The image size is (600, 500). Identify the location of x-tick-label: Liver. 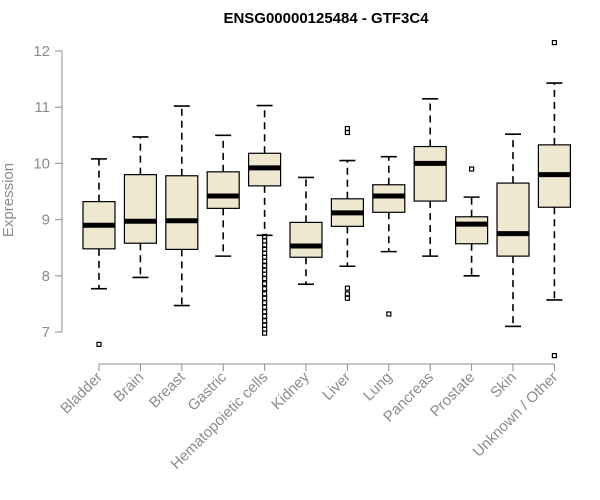
(336, 386).